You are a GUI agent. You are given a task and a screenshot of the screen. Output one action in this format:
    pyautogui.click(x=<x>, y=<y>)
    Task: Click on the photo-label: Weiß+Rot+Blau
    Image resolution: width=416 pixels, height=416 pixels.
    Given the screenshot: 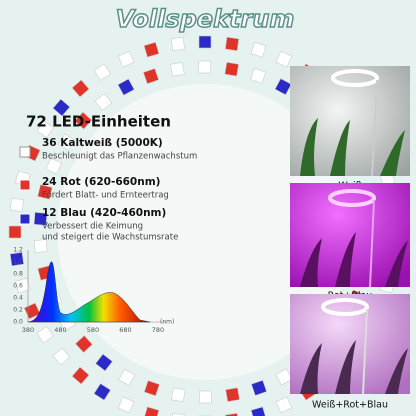 What is the action you would take?
    pyautogui.click(x=350, y=405)
    